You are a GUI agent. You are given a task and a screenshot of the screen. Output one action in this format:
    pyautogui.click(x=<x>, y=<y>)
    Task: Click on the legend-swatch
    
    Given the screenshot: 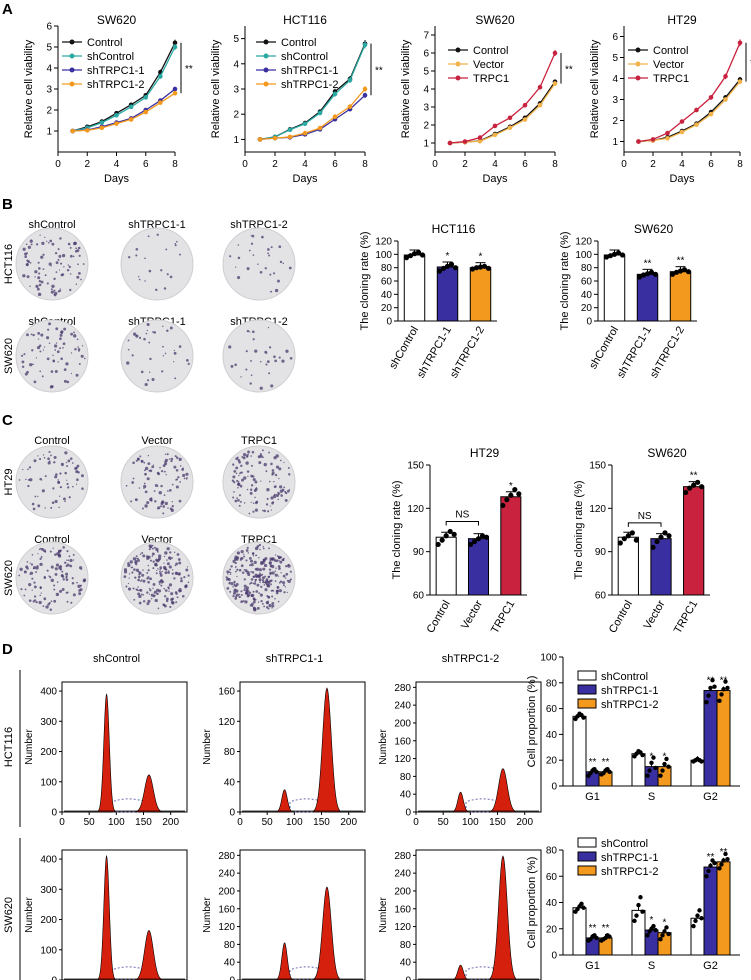 What is the action you would take?
    pyautogui.click(x=587, y=675)
    